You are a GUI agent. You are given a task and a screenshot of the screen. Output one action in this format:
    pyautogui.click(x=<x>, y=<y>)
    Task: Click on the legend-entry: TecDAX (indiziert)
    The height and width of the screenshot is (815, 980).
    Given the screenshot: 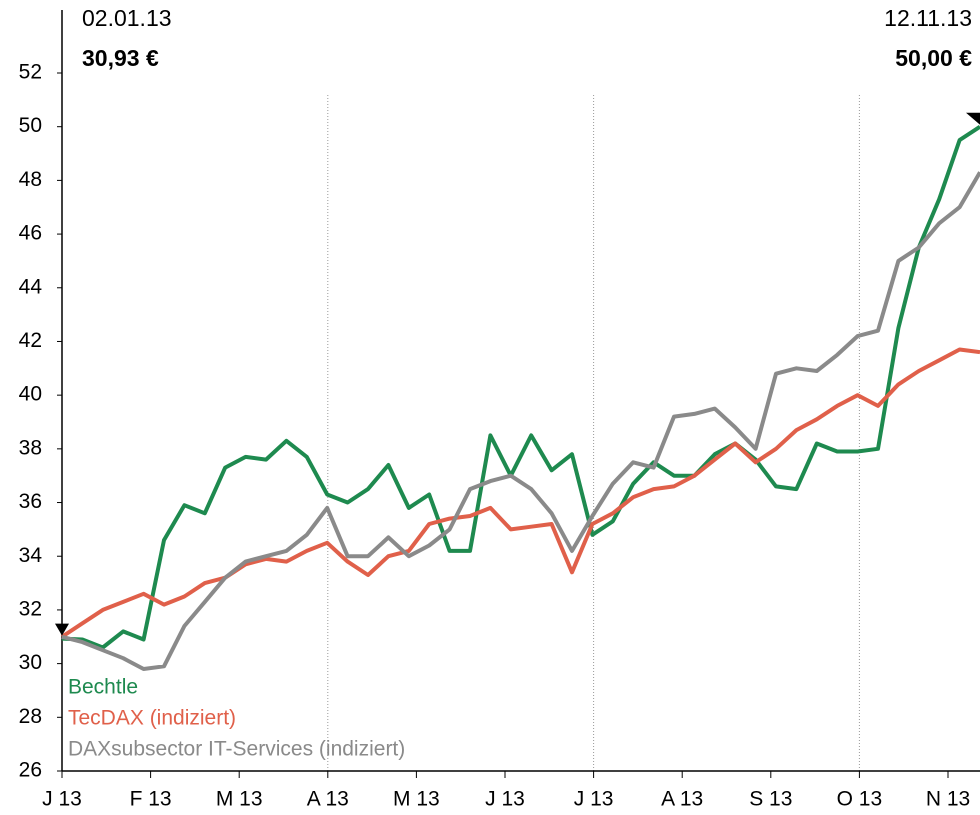 What is the action you would take?
    pyautogui.click(x=152, y=718)
    